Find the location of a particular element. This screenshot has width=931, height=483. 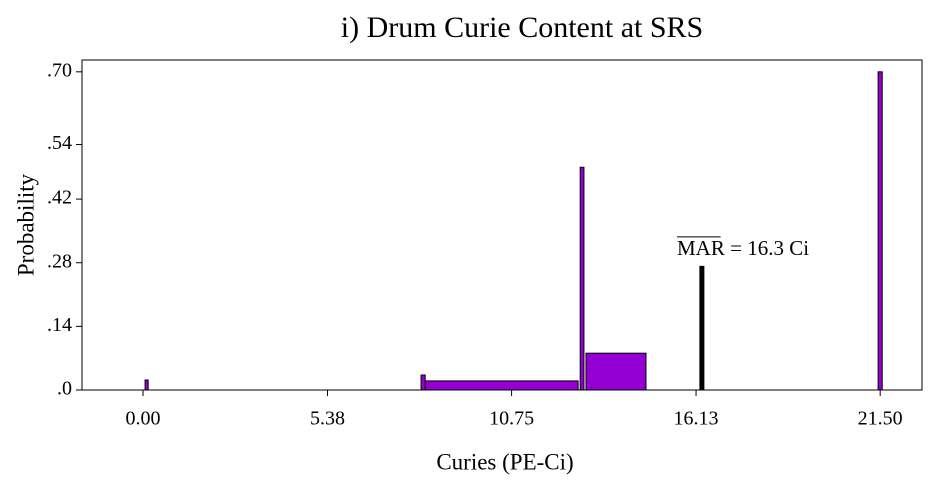

x-tick-label: 0.00 is located at coordinates (143, 419).